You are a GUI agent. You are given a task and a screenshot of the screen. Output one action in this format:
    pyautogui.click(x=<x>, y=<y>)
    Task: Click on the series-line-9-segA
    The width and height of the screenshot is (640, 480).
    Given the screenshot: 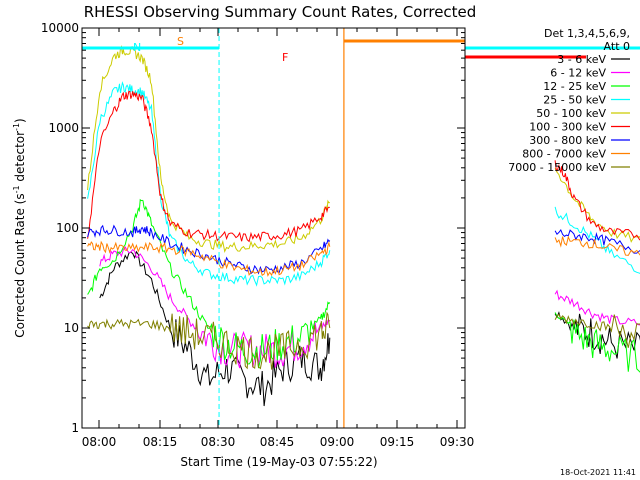 What is the action you would take?
    pyautogui.click(x=209, y=340)
    